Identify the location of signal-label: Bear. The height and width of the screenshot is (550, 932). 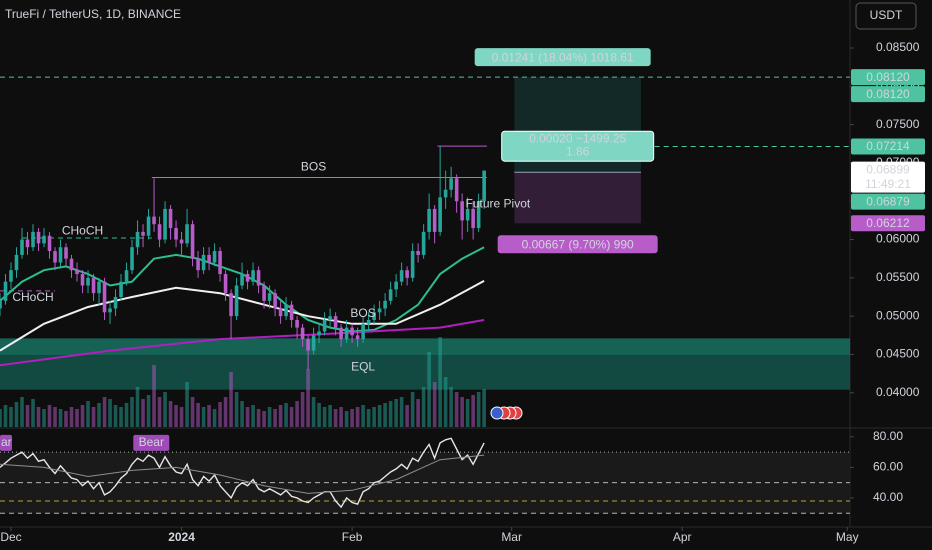
(151, 442).